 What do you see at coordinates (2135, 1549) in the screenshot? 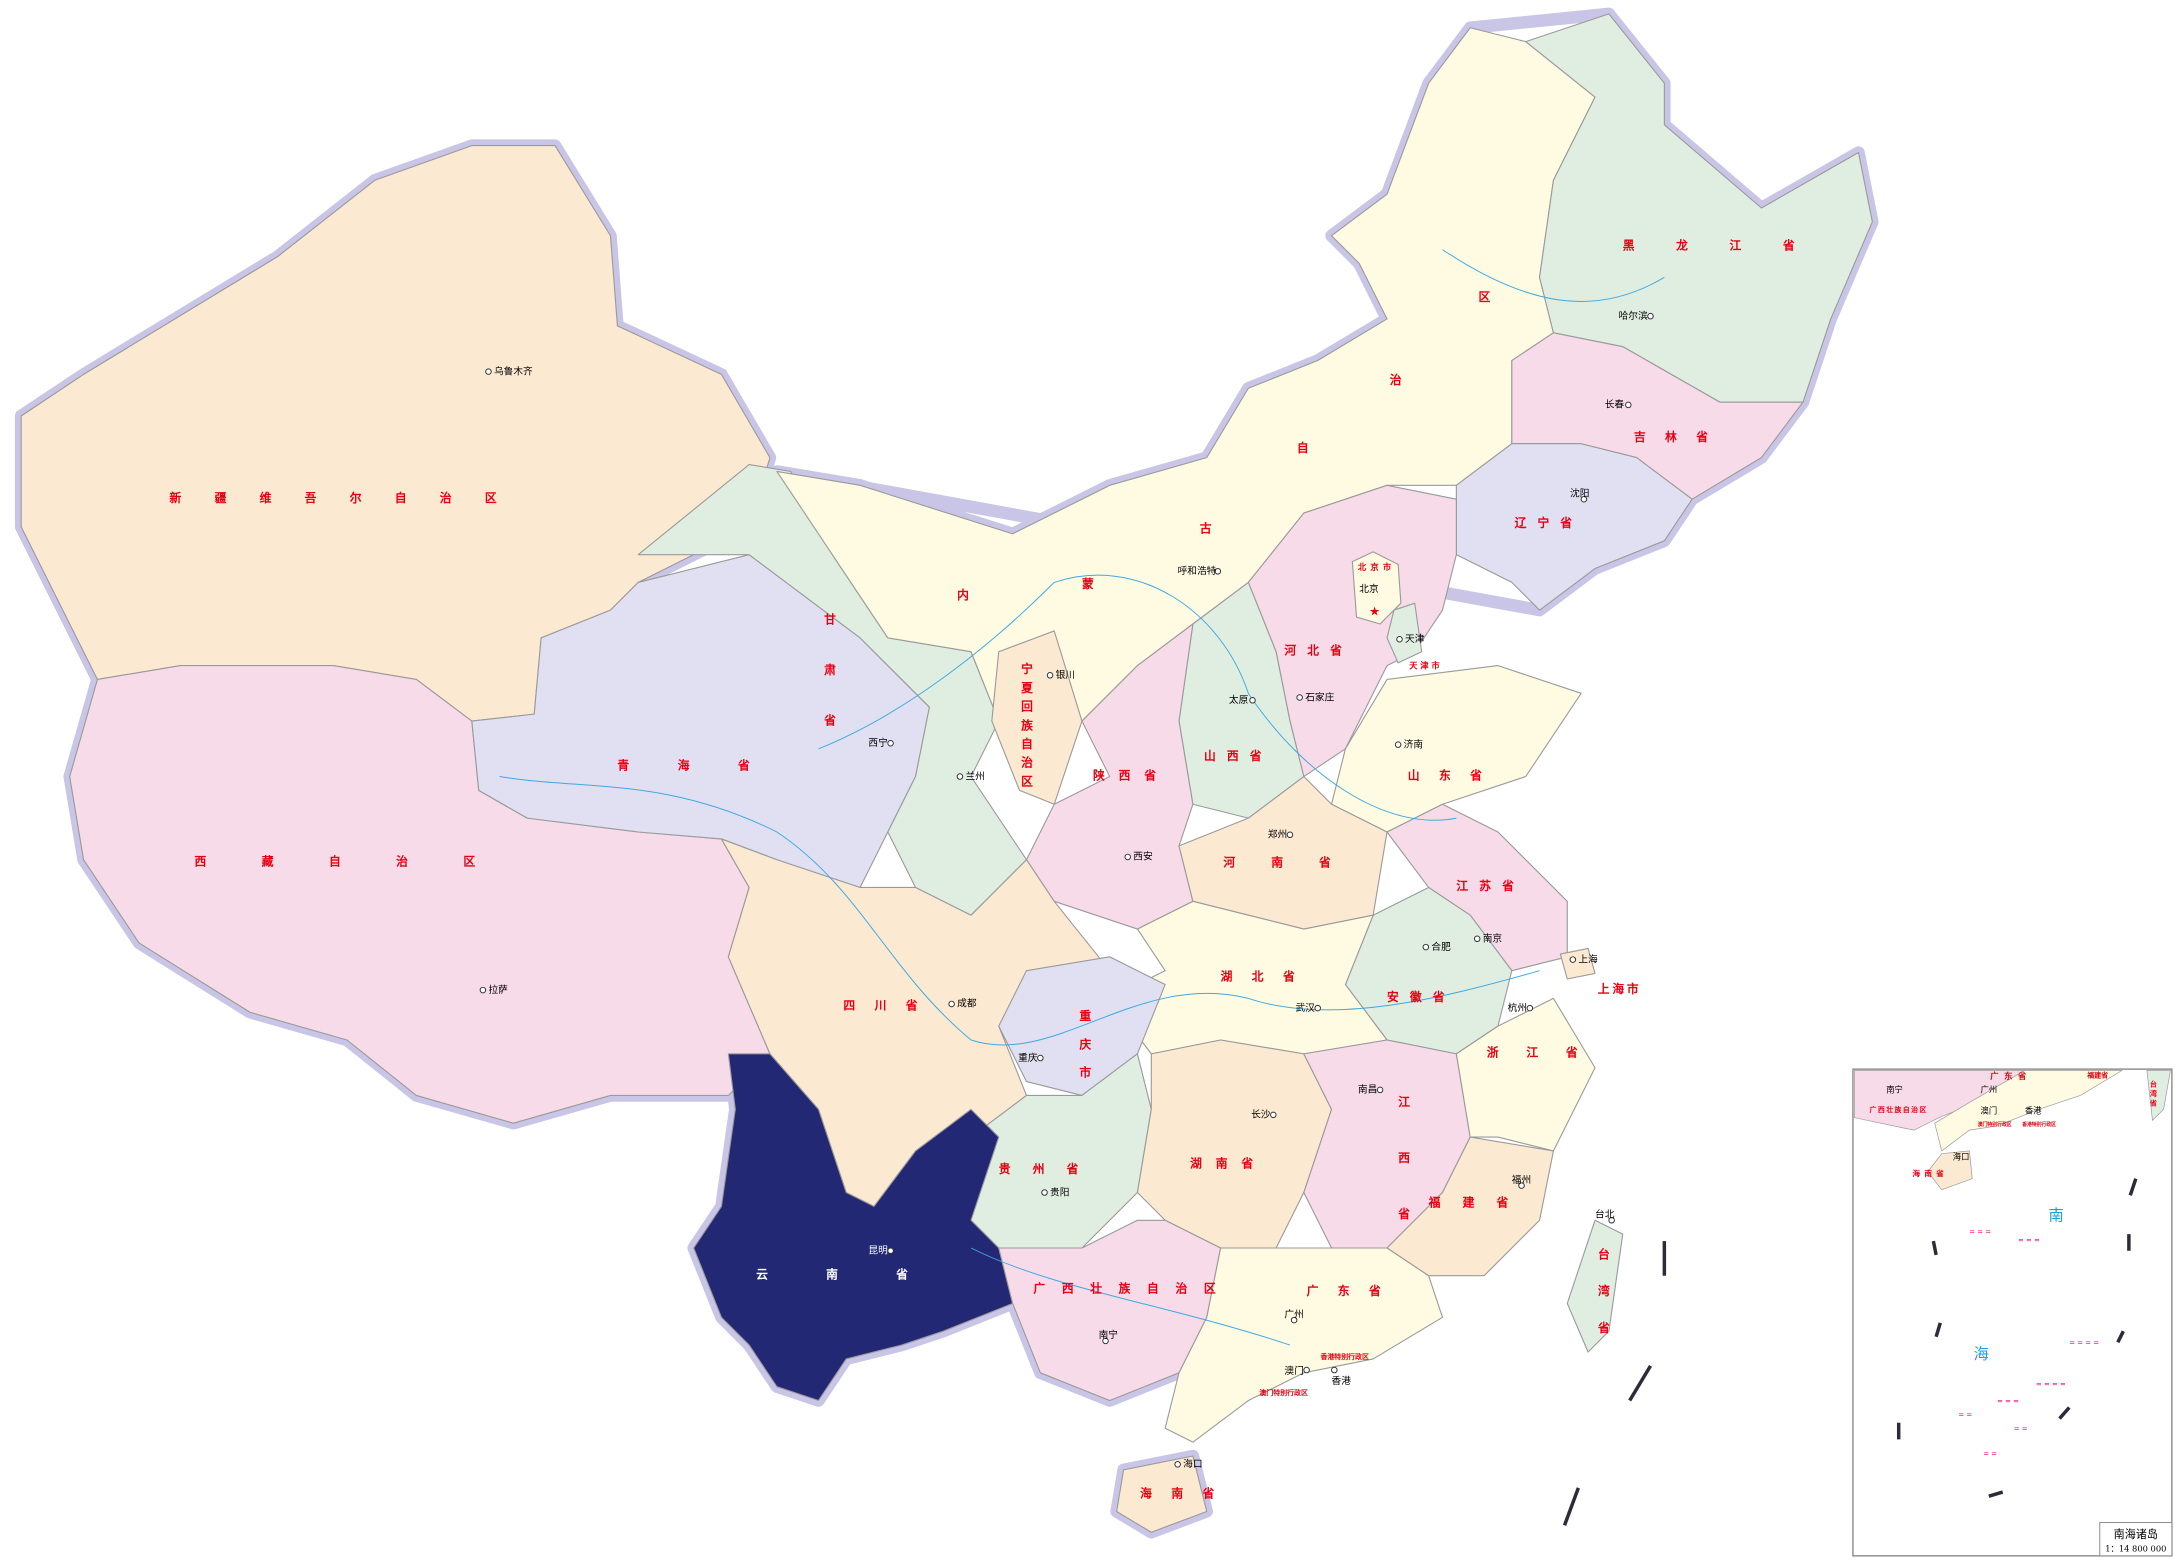
I see `inset-scale: 1：14 800 000` at bounding box center [2135, 1549].